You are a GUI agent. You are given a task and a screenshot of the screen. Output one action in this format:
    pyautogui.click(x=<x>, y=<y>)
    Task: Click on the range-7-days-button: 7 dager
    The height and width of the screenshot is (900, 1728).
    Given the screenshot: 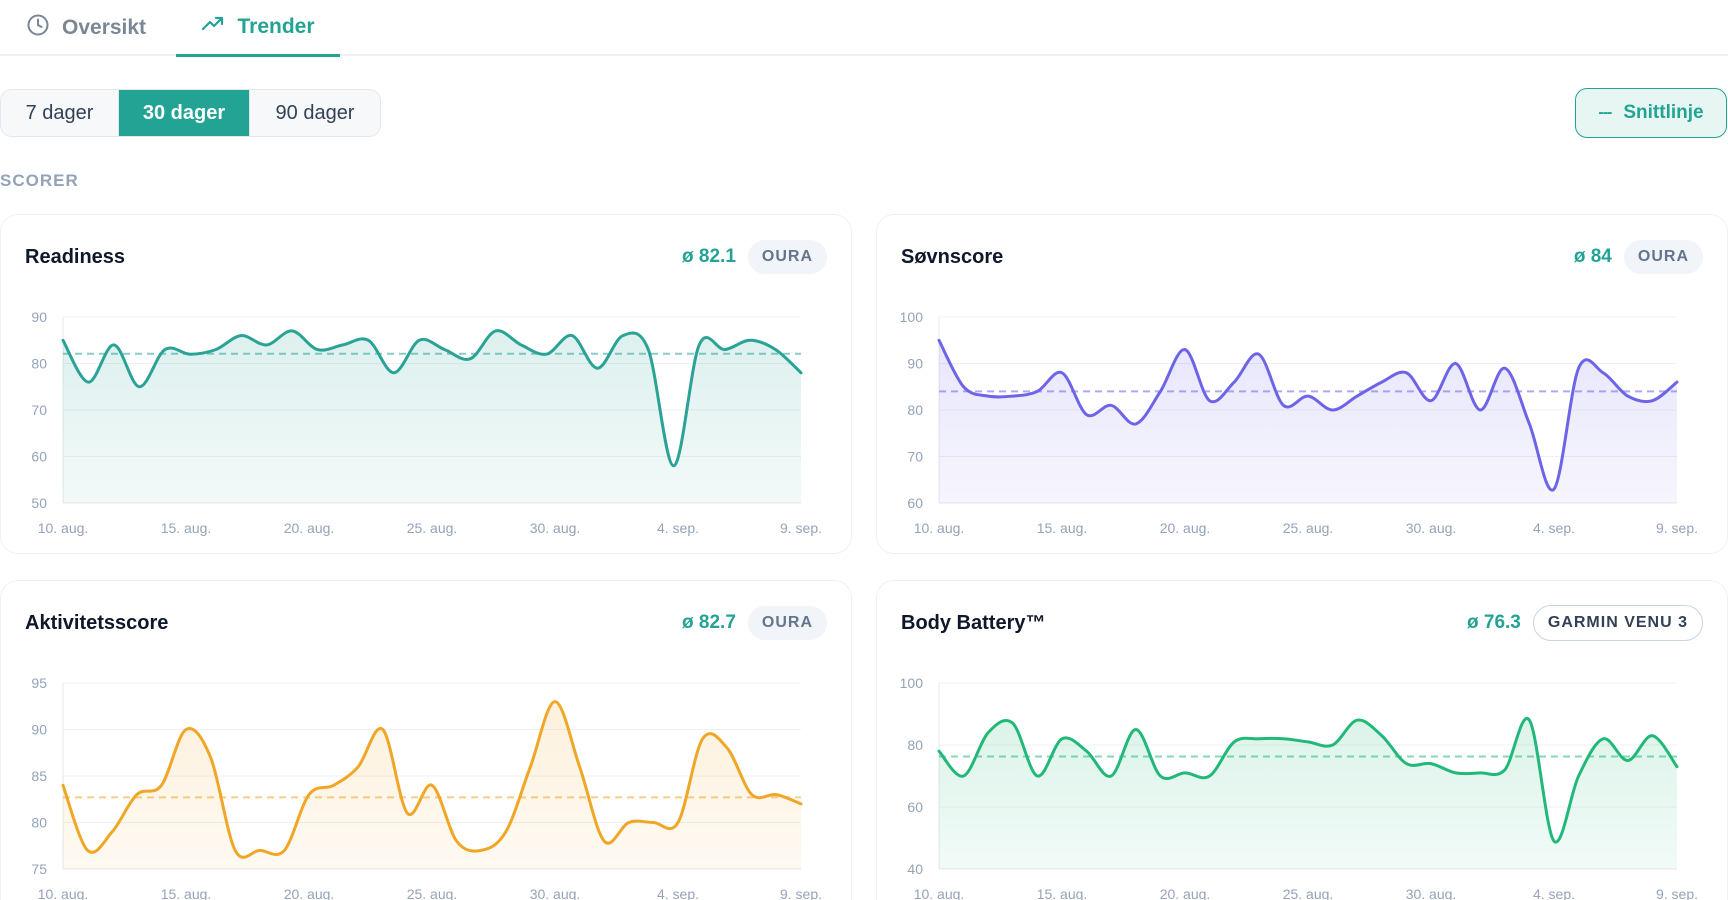 What is the action you would take?
    pyautogui.click(x=60, y=113)
    